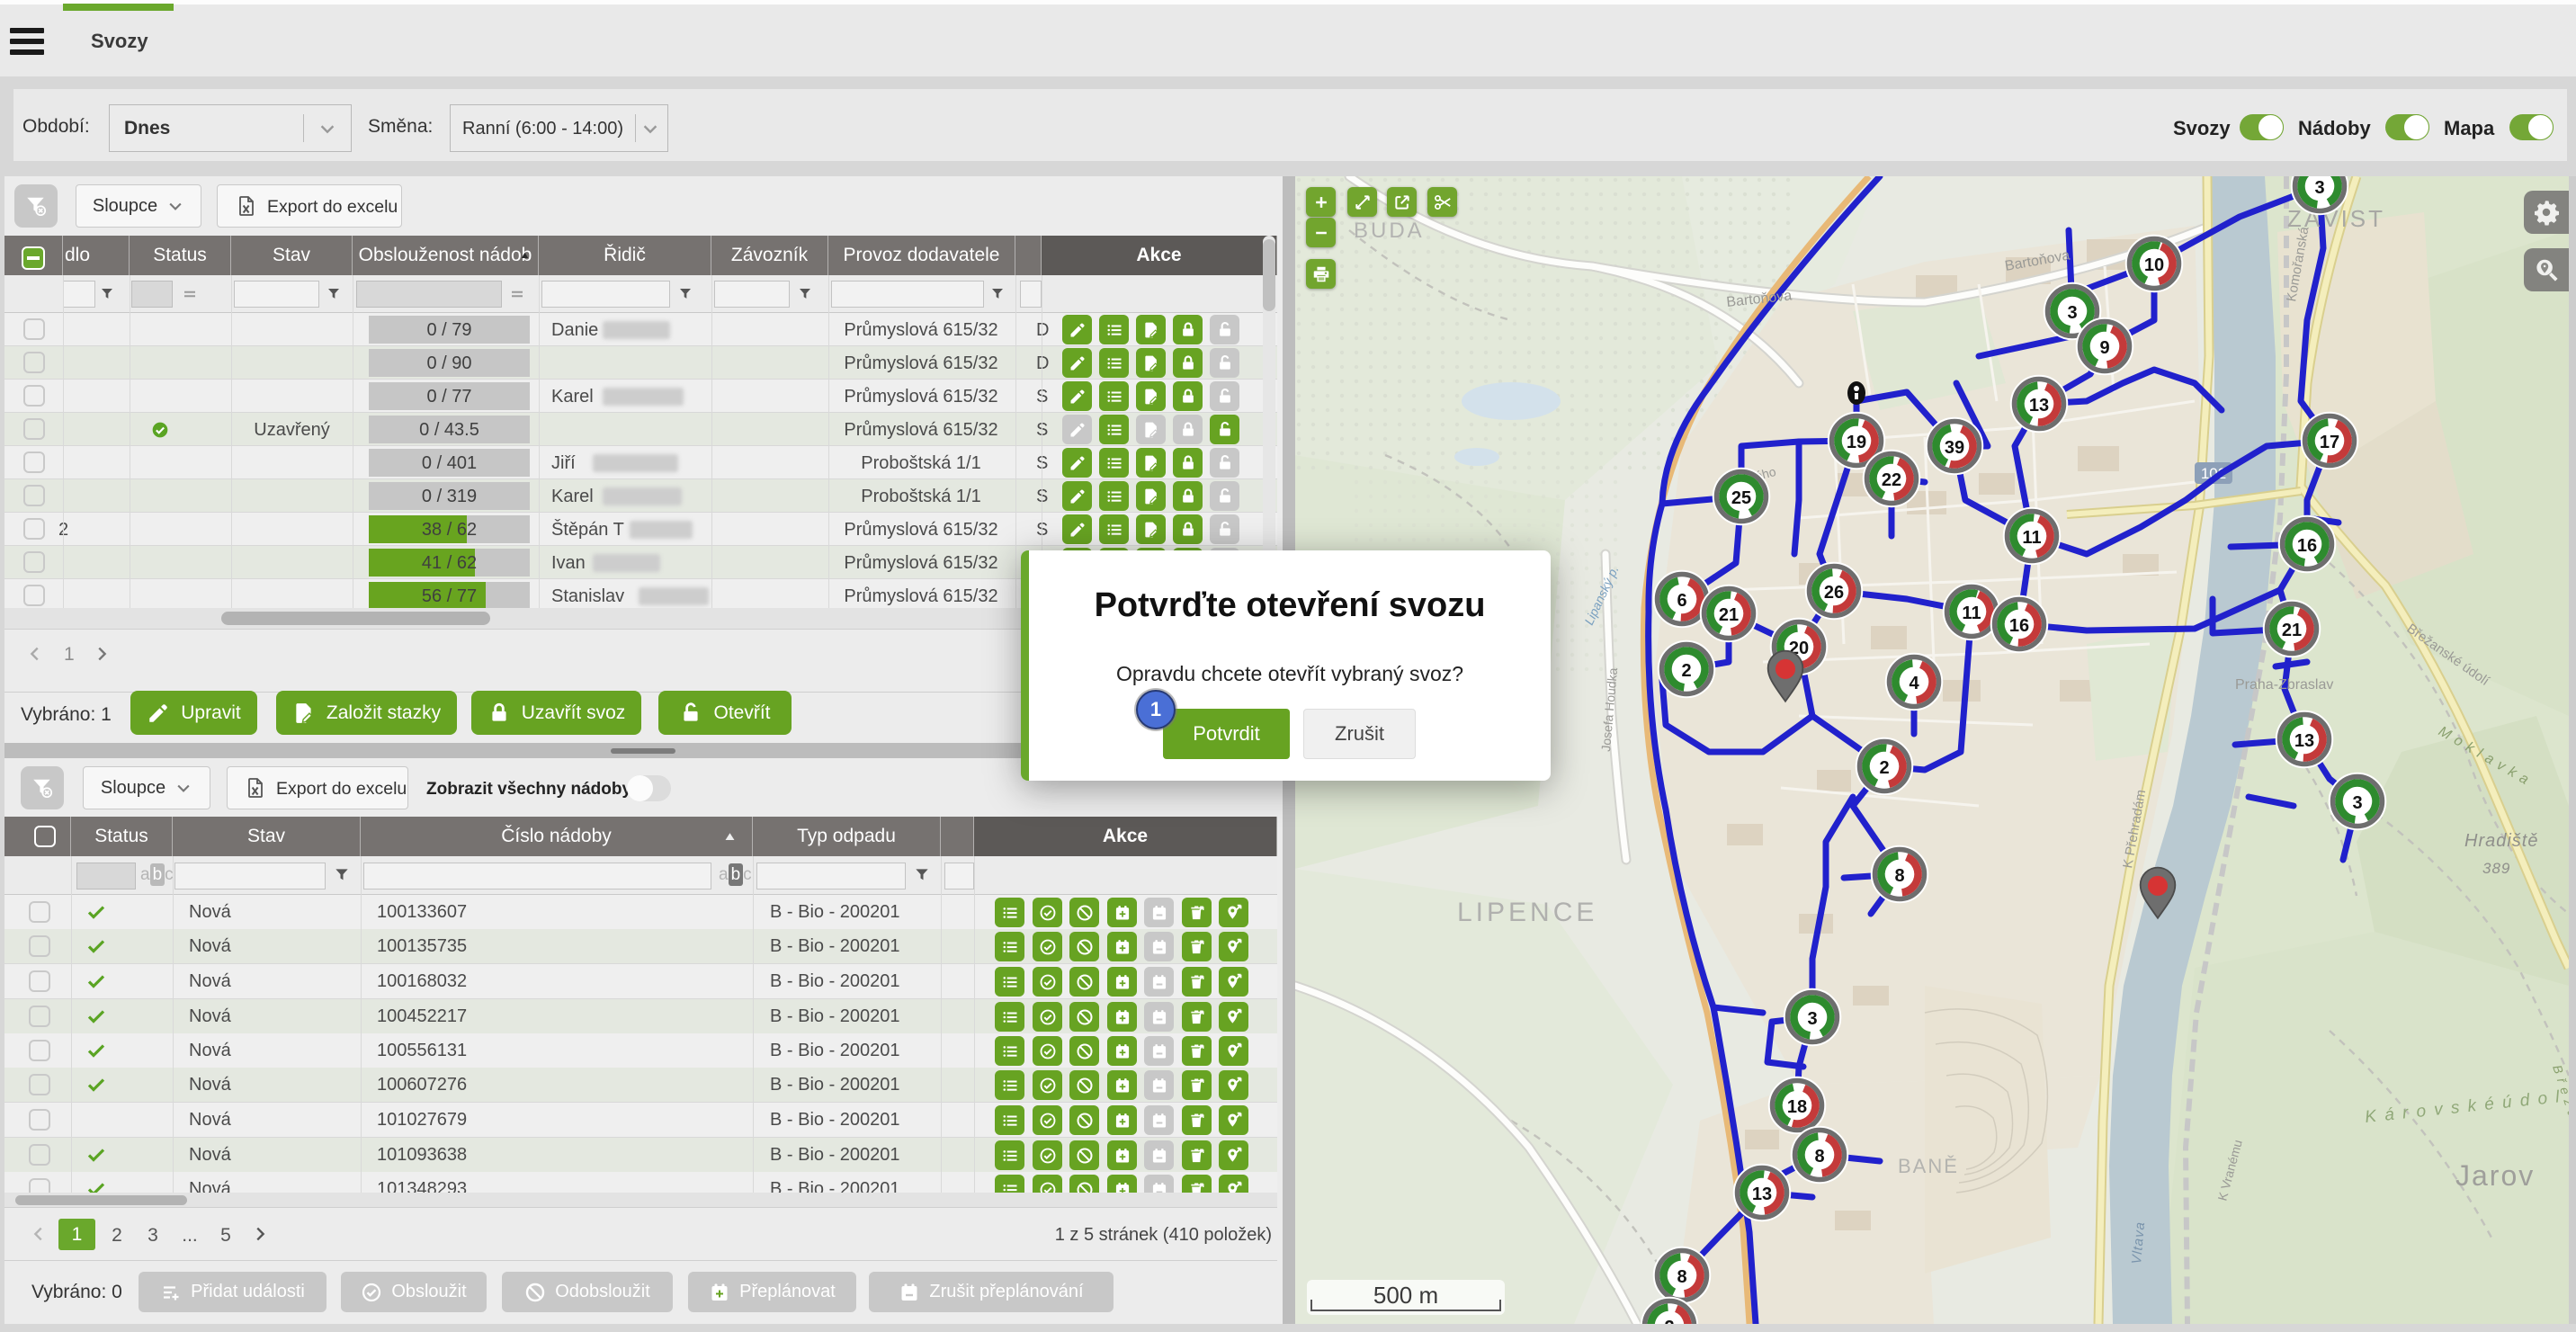  I want to click on svg-text: 26, so click(1834, 593).